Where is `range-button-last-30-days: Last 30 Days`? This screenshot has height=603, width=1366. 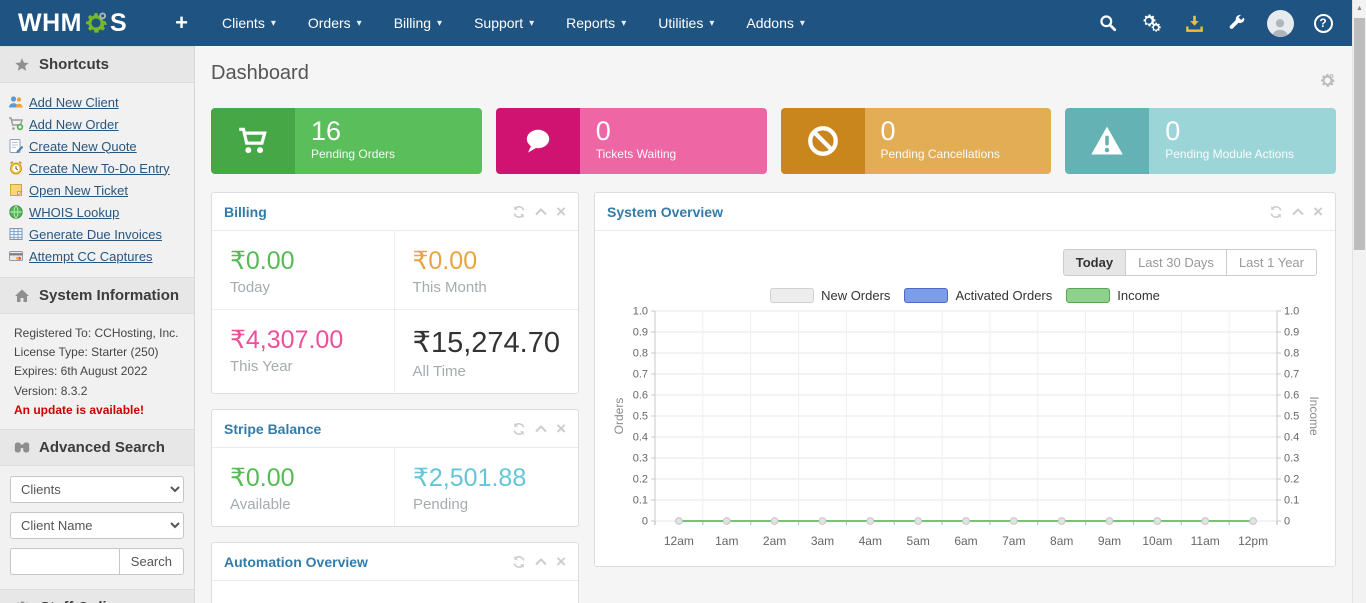 range-button-last-30-days: Last 30 Days is located at coordinates (1176, 262).